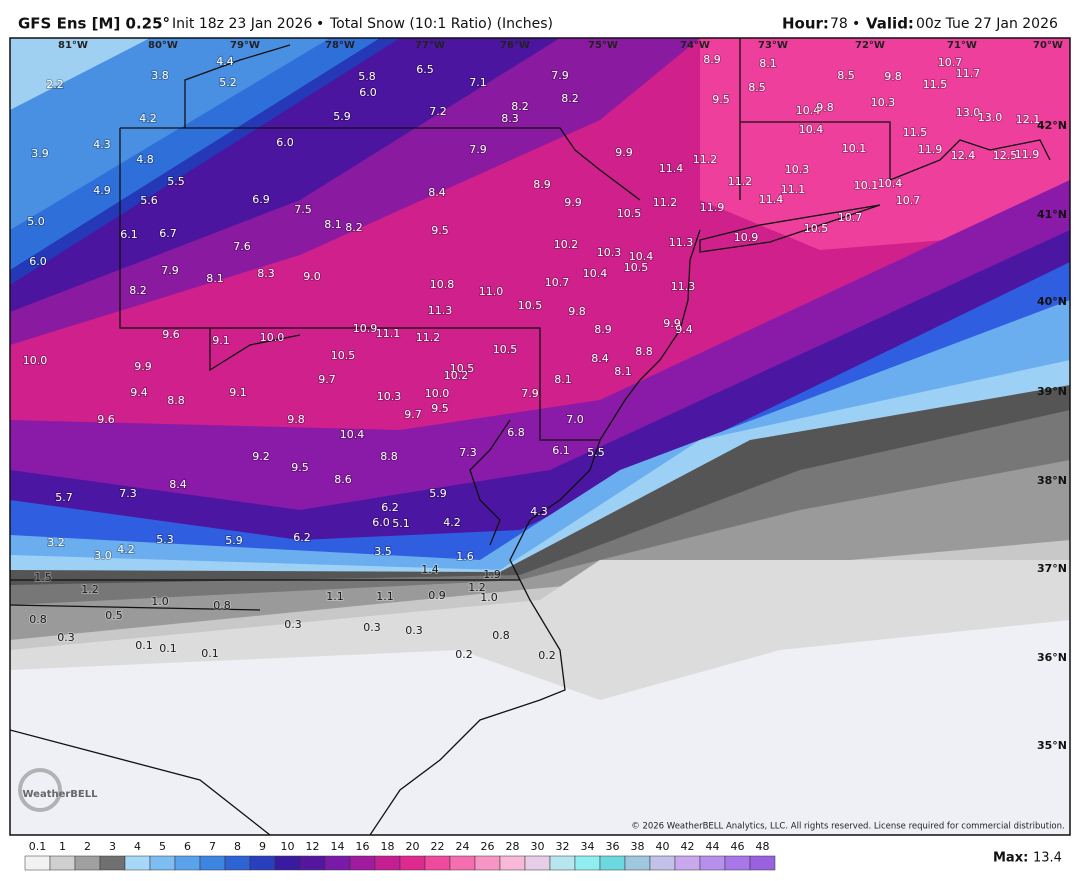 The image size is (1080, 881). I want to click on point-value: 10.2, so click(566, 244).